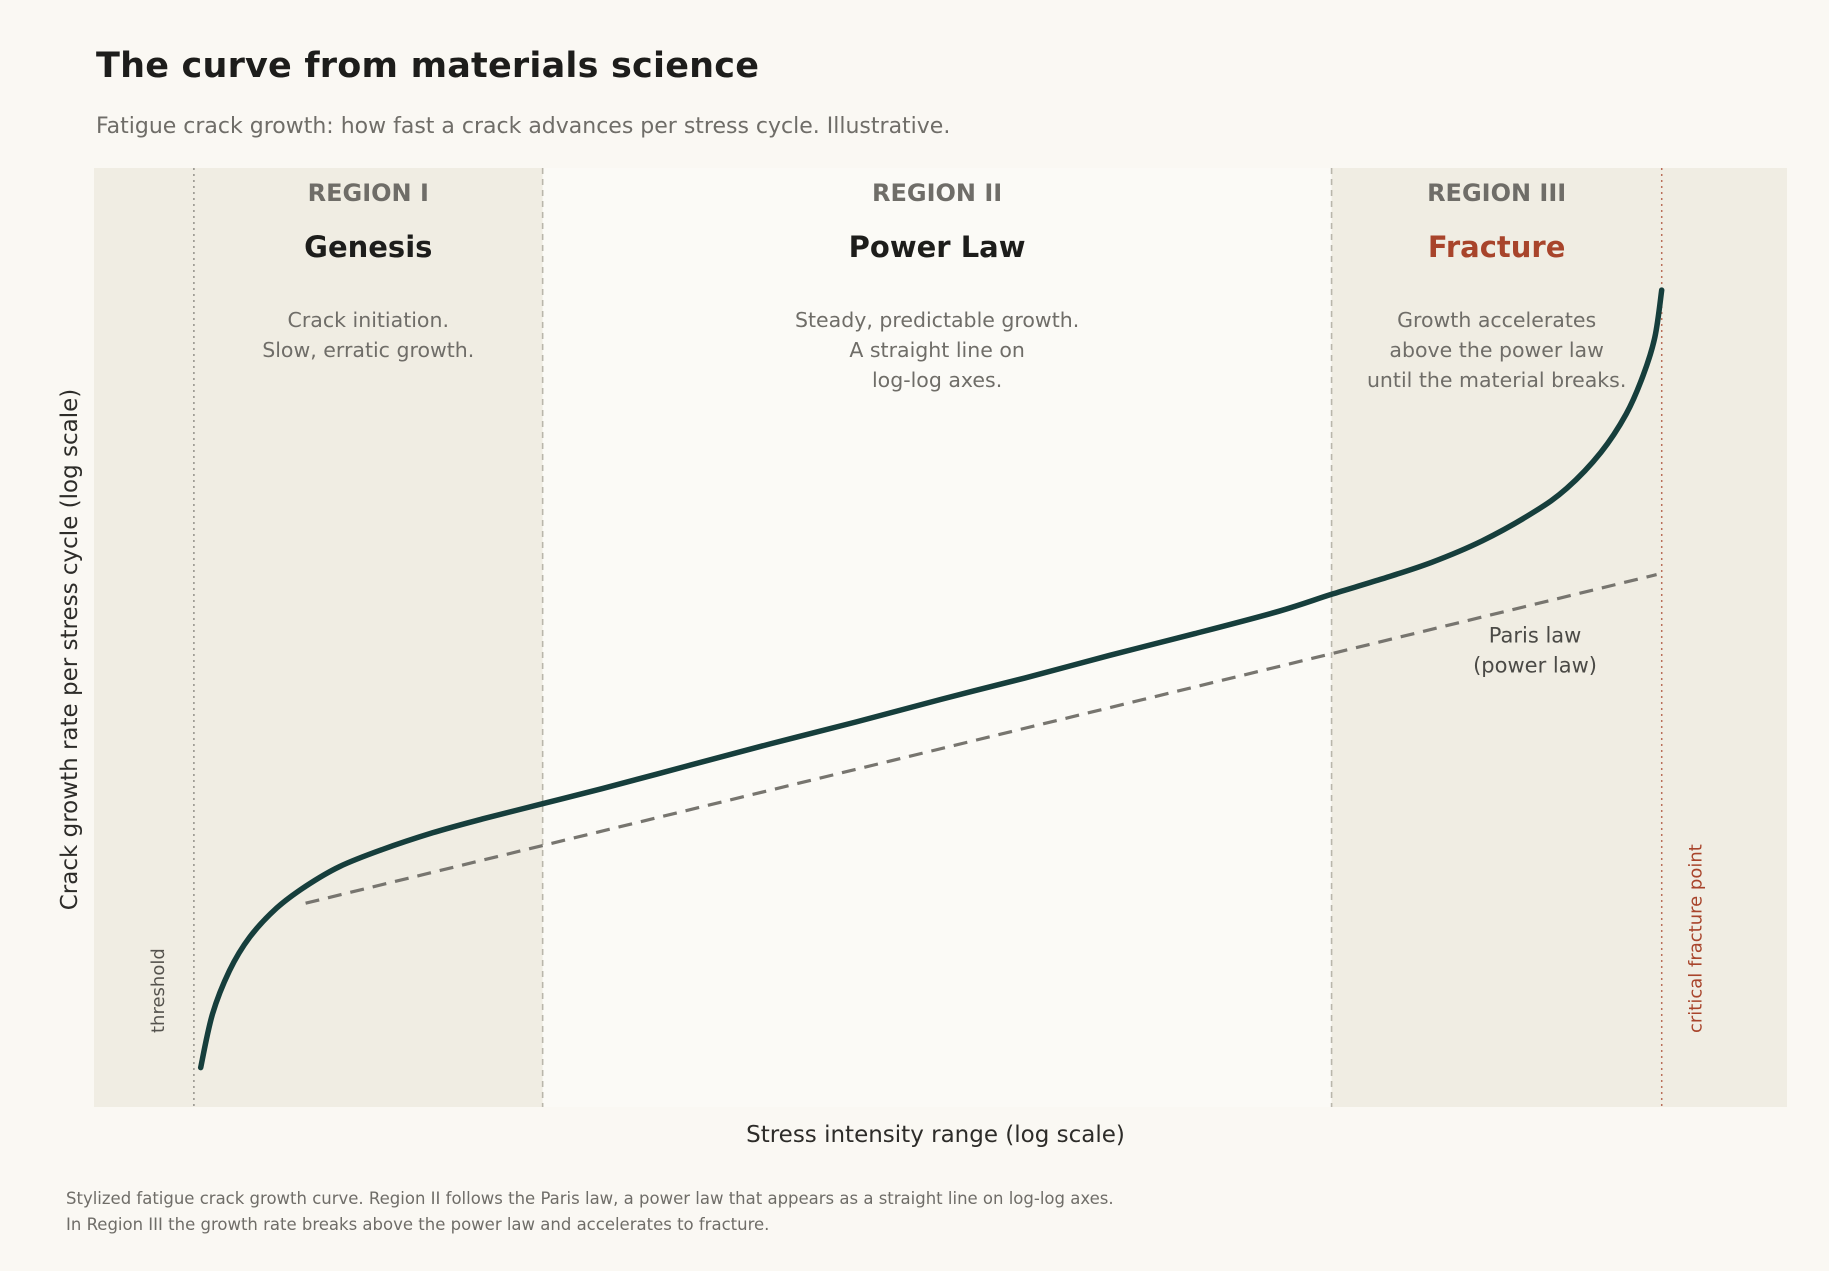  What do you see at coordinates (1496, 350) in the screenshot?
I see `region-3-description-2: above the power law` at bounding box center [1496, 350].